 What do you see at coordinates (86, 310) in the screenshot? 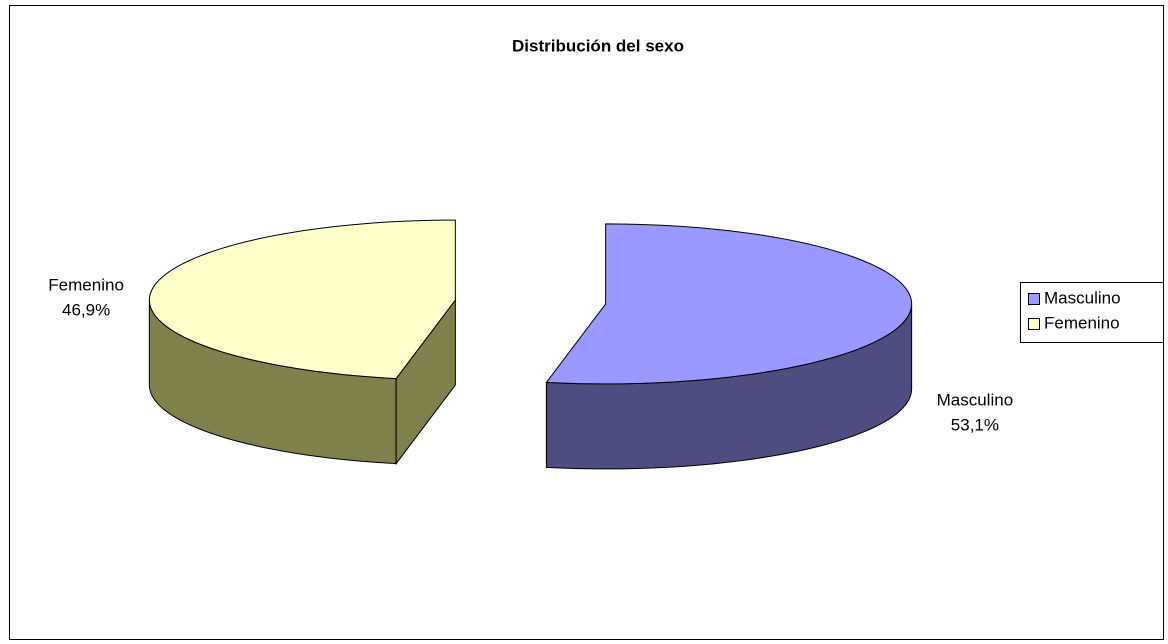
I see `data-label-value: 46,9%` at bounding box center [86, 310].